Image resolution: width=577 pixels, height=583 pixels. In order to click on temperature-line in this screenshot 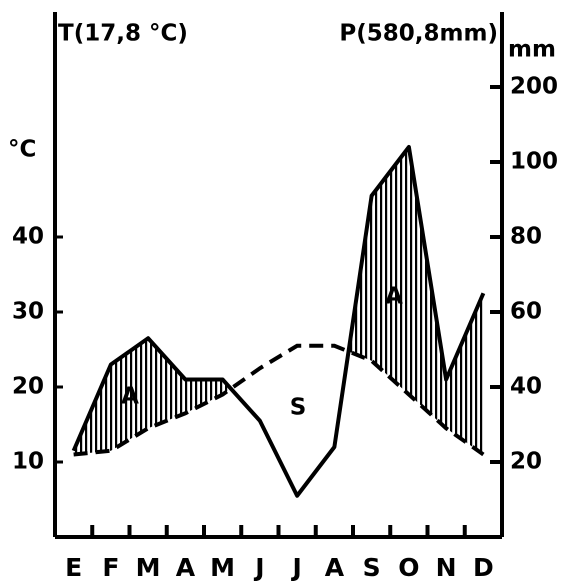, I will do `click(279, 400)`.